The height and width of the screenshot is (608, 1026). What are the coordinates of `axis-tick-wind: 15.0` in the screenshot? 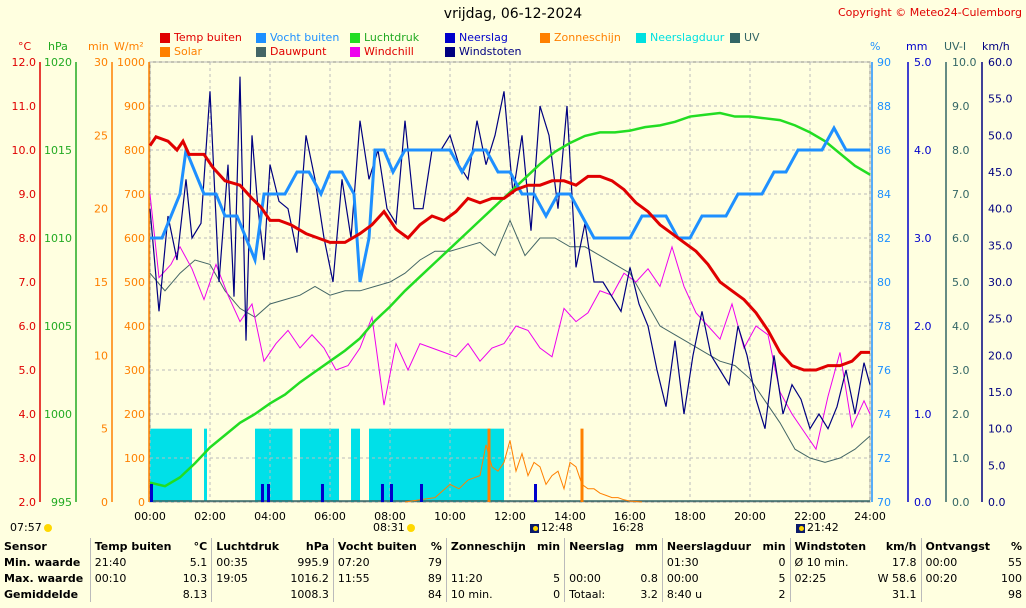 It's located at (1000, 392).